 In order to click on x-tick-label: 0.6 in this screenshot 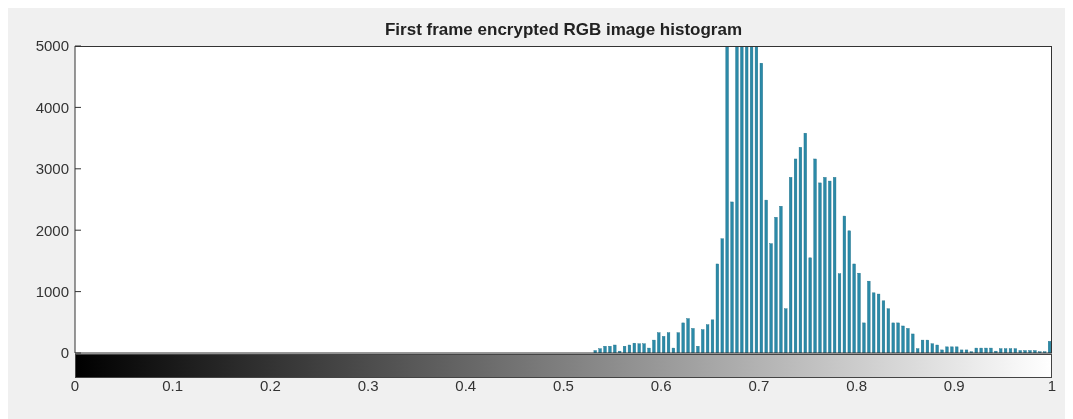, I will do `click(661, 385)`.